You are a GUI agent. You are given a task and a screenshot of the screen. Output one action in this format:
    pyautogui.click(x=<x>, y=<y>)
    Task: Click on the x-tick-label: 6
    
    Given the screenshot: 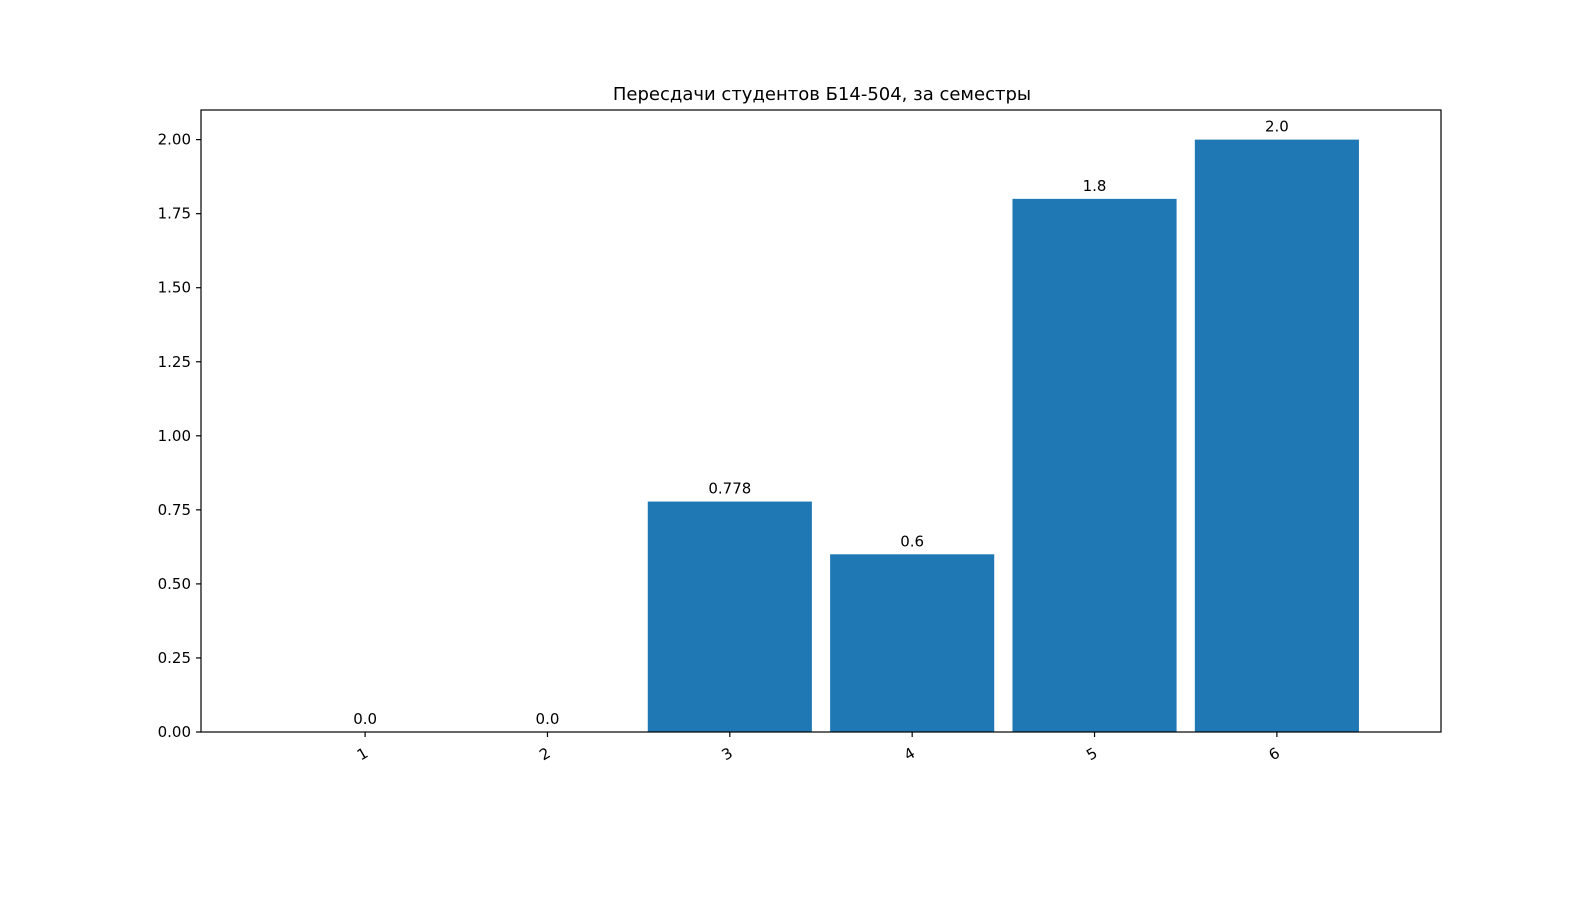 What is the action you would take?
    pyautogui.click(x=1274, y=754)
    